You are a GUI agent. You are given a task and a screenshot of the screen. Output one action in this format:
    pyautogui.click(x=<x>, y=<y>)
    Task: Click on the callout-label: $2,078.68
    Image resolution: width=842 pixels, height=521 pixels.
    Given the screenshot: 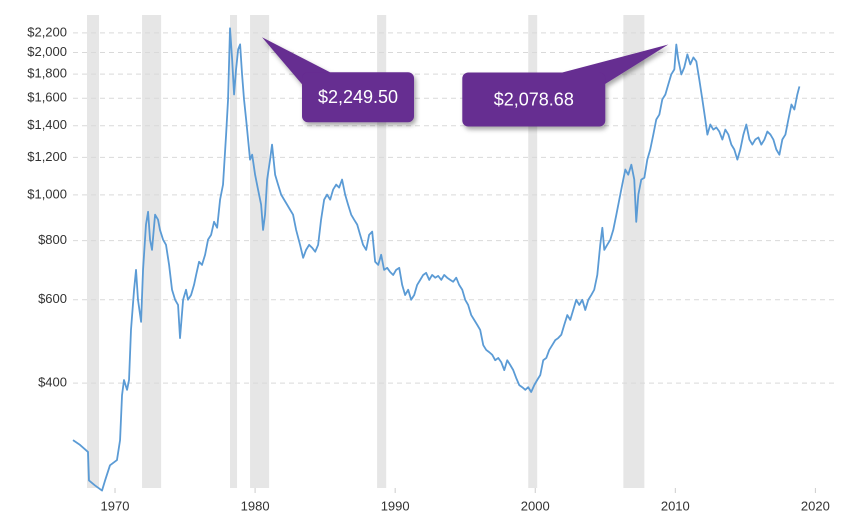 What is the action you would take?
    pyautogui.click(x=534, y=99)
    